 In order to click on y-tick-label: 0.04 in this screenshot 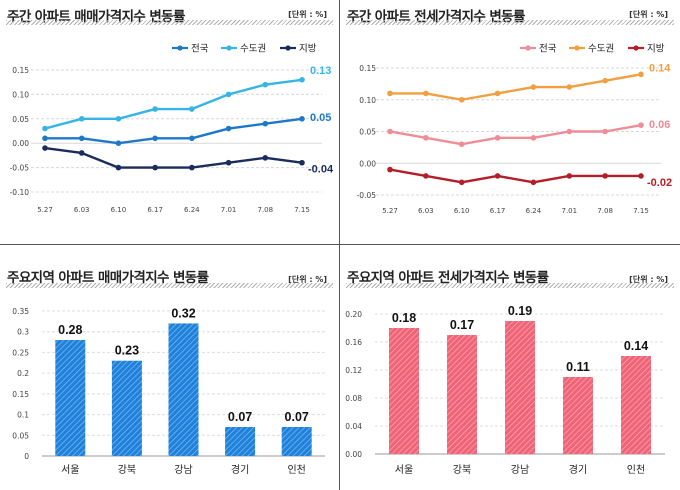, I will do `click(353, 426)`.